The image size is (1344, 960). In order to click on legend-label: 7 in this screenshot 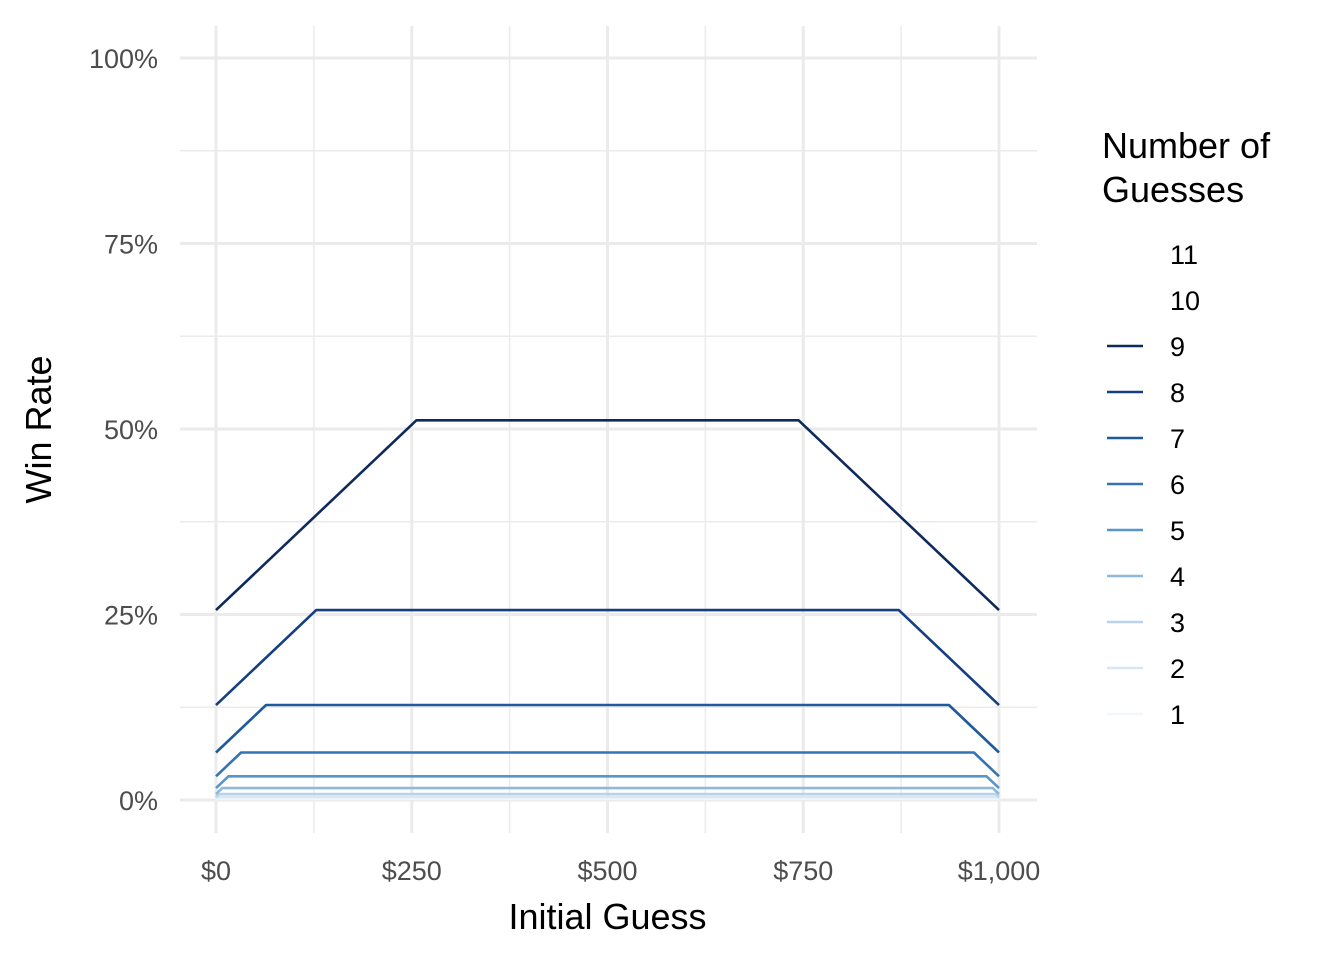, I will do `click(1177, 439)`.